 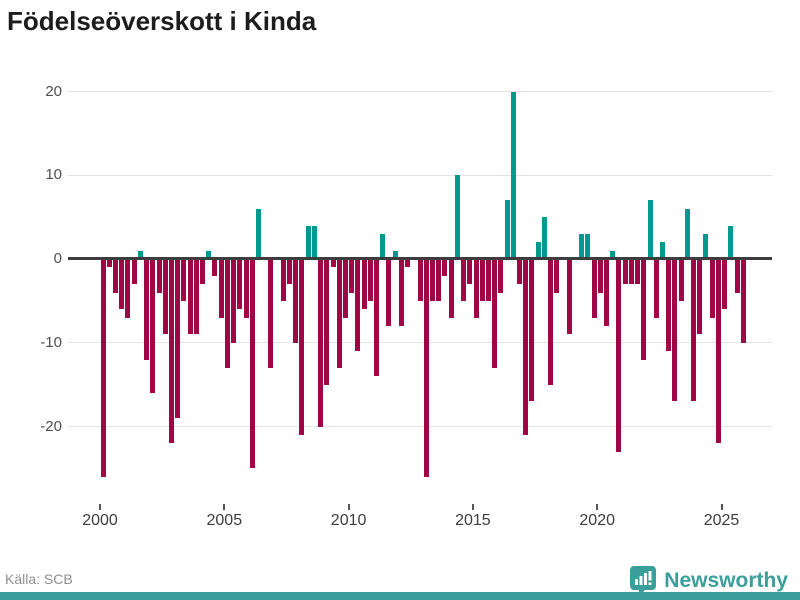 I want to click on x-axis-tick-label: 2000, so click(x=100, y=520).